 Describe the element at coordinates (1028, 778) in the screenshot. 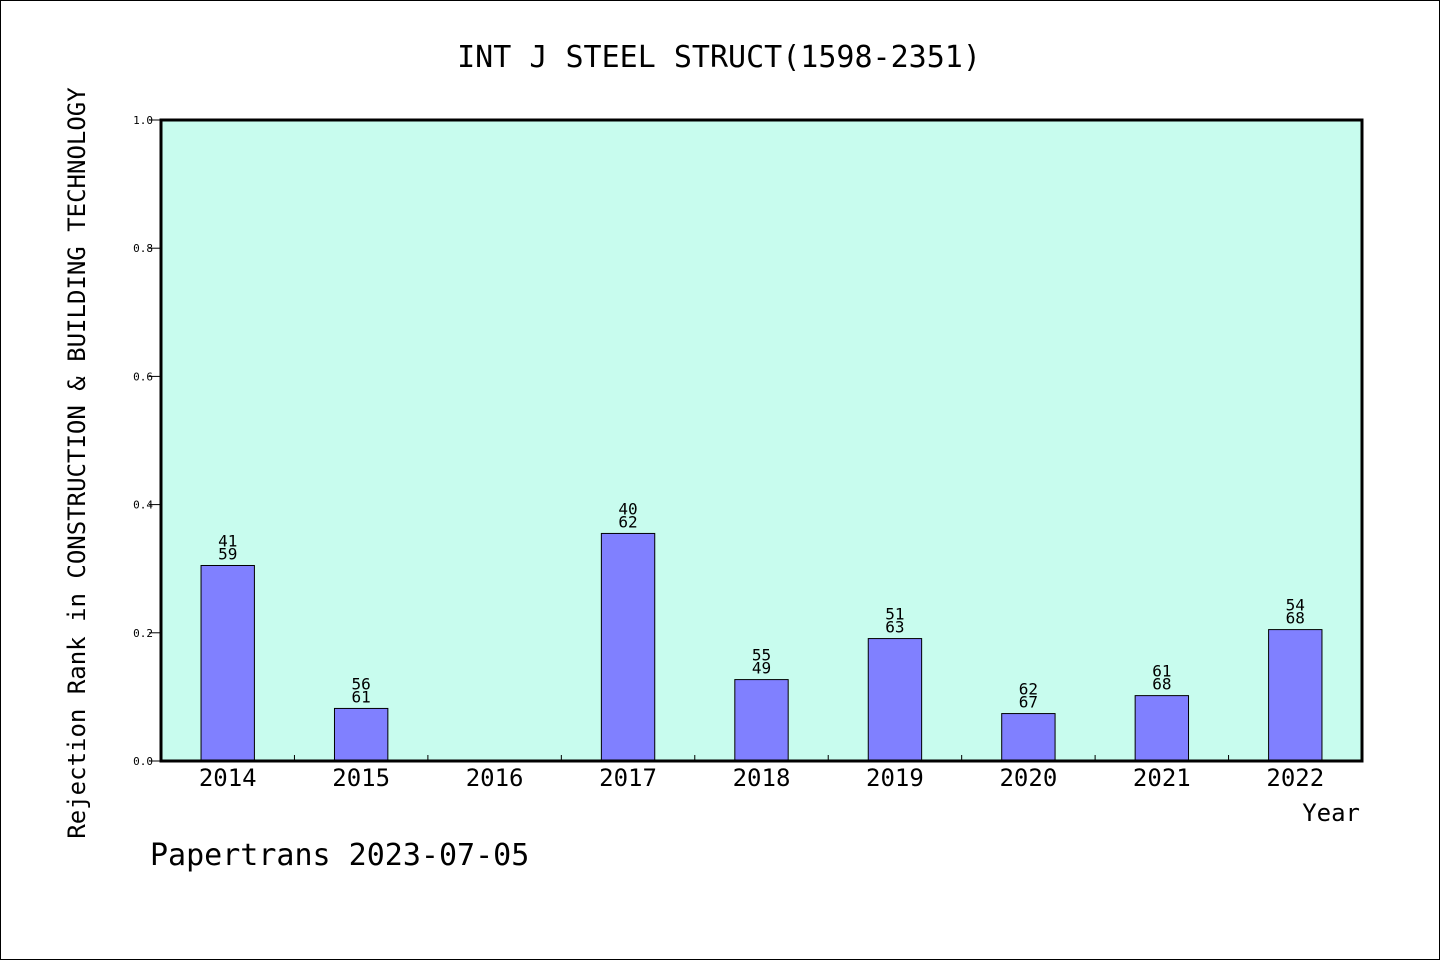

I see `x-tick-label: 2020` at that location.